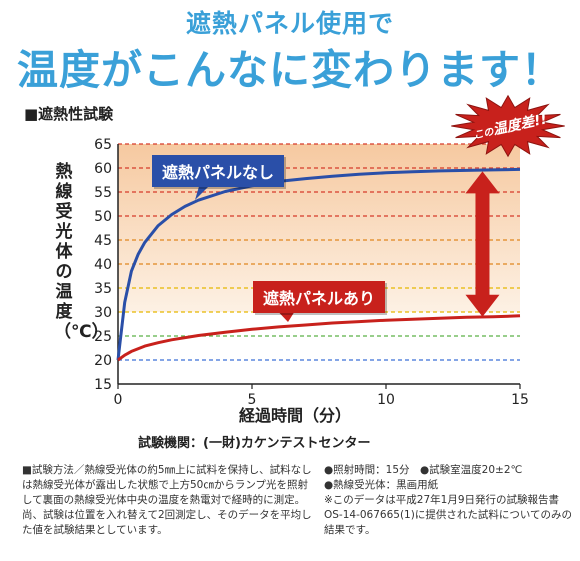  What do you see at coordinates (103, 361) in the screenshot?
I see `y-tick-20: 20` at bounding box center [103, 361].